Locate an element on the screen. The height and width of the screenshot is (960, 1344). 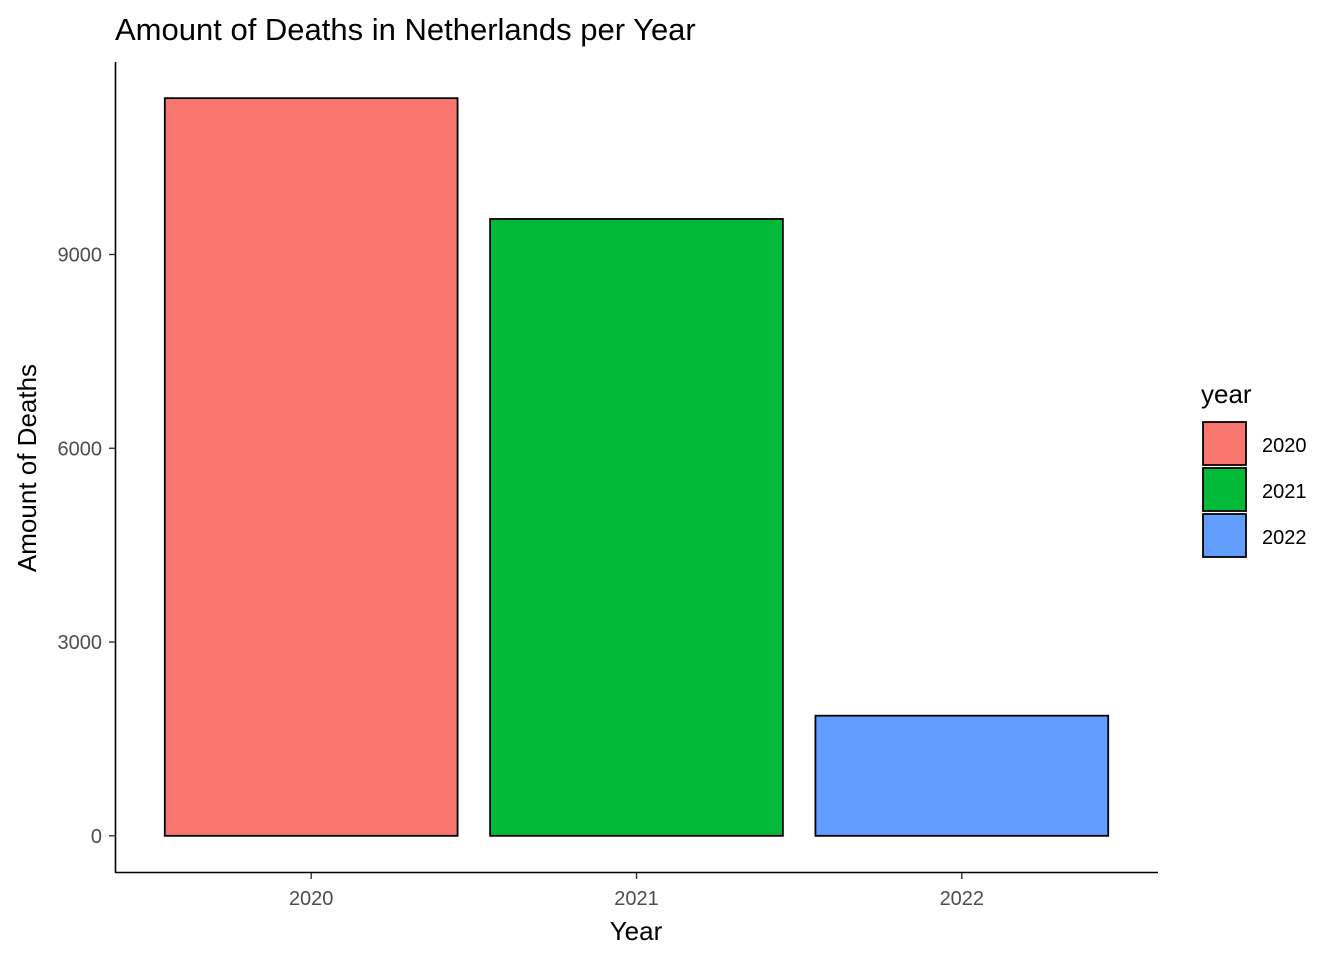
y-ticks-group: 0 3000 6000 9000 is located at coordinates (86, 546).